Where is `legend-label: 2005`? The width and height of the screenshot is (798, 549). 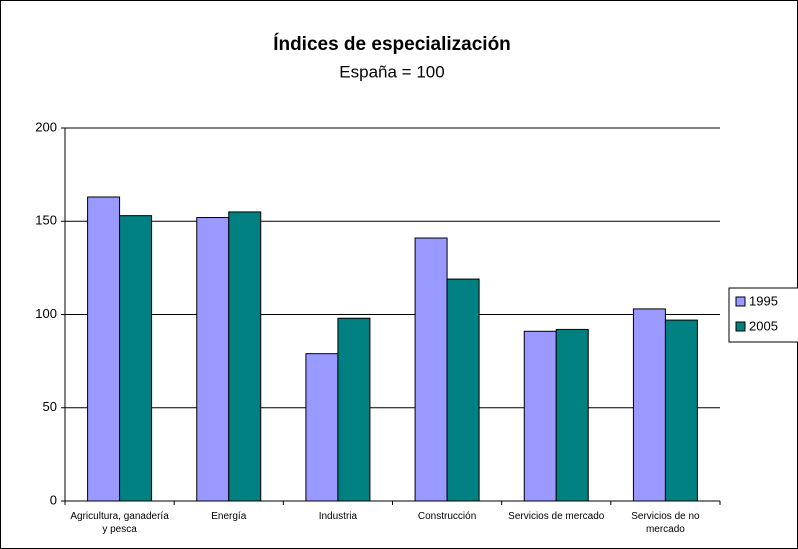
legend-label: 2005 is located at coordinates (763, 325).